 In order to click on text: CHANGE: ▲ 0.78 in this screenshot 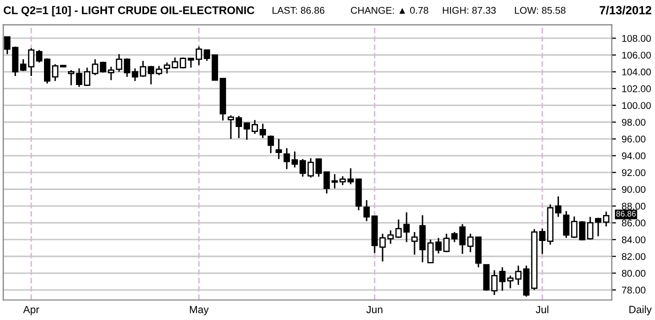, I will do `click(389, 10)`.